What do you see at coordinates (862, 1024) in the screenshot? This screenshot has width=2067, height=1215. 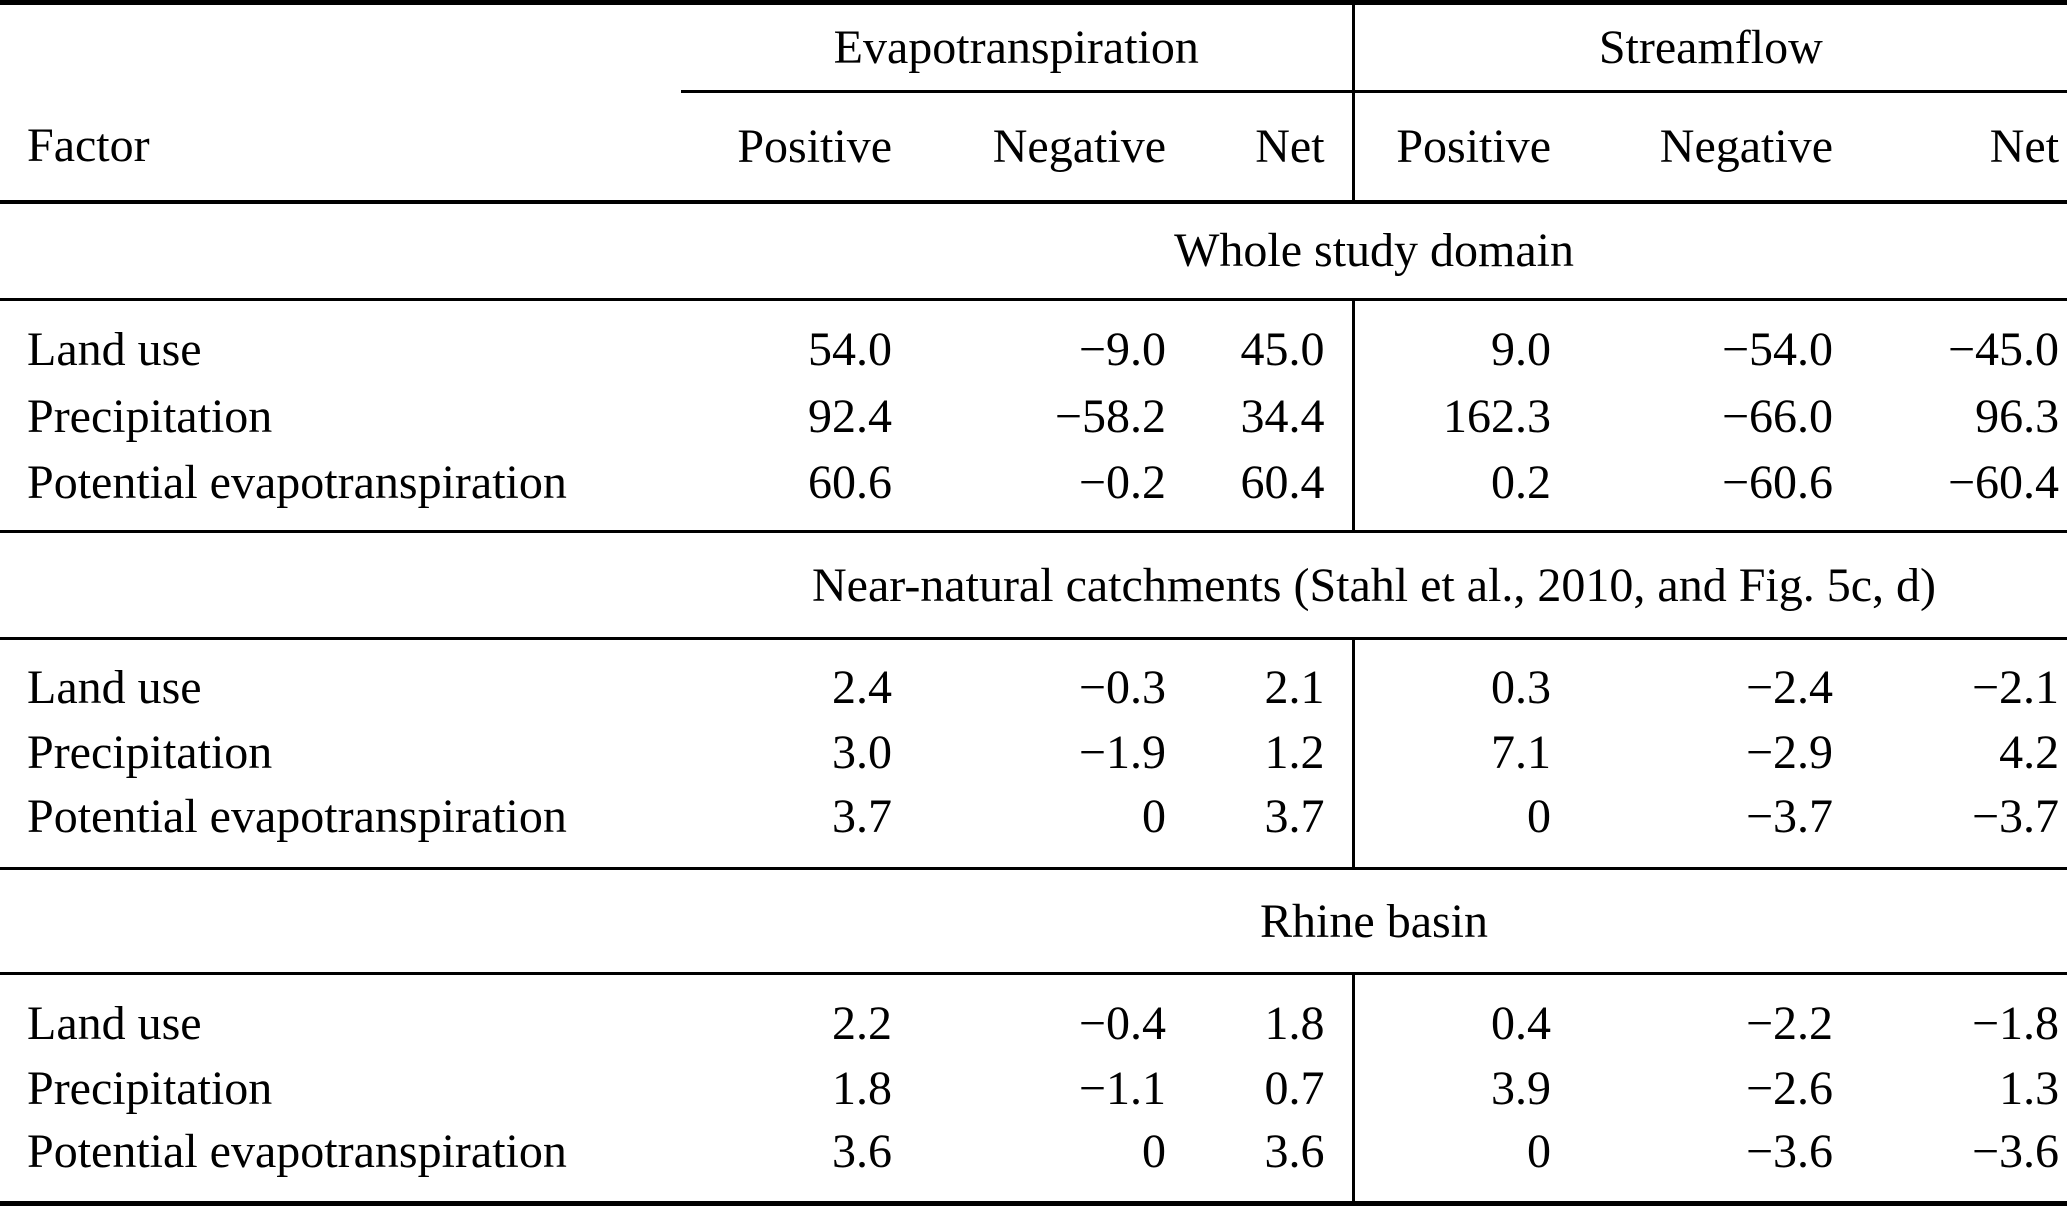 I see `value-cell: 2.2` at bounding box center [862, 1024].